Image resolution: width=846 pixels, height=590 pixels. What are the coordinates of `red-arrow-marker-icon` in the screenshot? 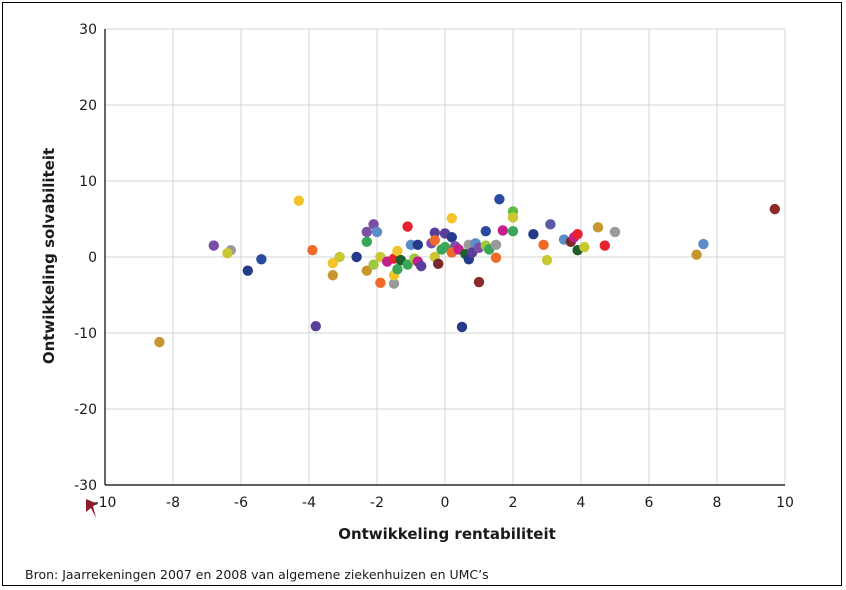 It's located at (92, 508).